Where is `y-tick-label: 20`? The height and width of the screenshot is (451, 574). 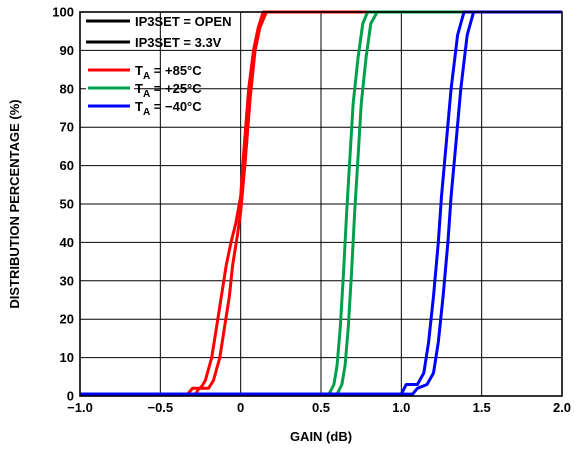 y-tick-label: 20 is located at coordinates (67, 319).